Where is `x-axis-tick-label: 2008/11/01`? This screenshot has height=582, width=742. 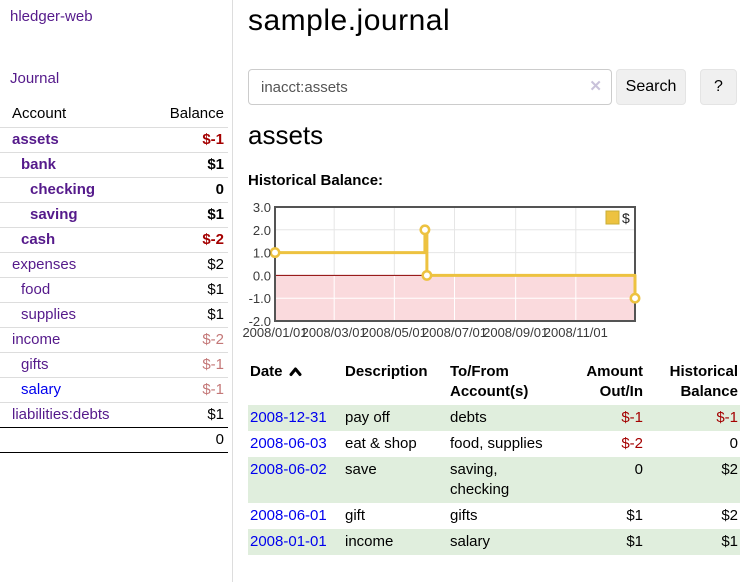
x-axis-tick-label: 2008/11/01 is located at coordinates (576, 332).